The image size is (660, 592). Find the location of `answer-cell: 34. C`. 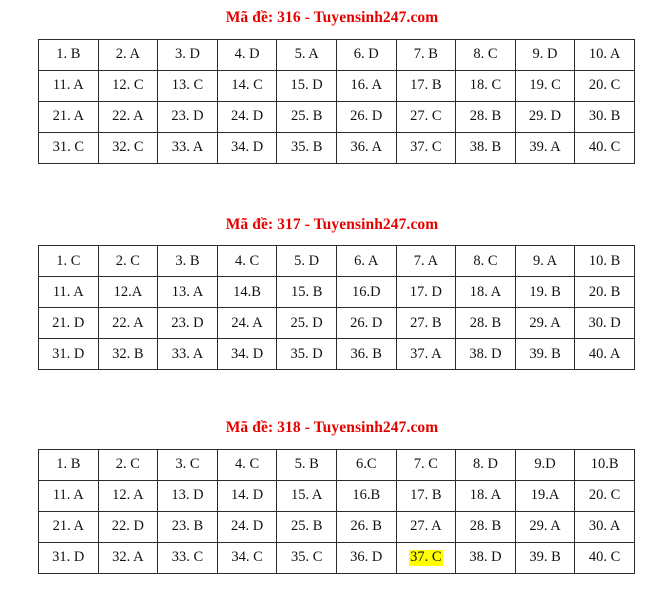

answer-cell: 34. C is located at coordinates (247, 557).